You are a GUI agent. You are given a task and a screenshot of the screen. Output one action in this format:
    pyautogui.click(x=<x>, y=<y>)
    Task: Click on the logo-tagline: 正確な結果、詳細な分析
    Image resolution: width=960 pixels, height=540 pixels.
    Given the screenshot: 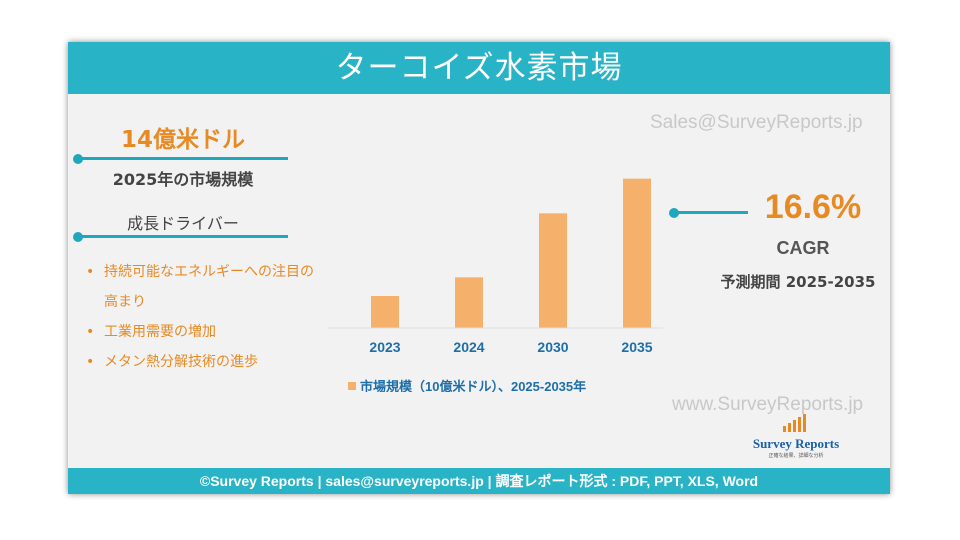 What is the action you would take?
    pyautogui.click(x=796, y=456)
    